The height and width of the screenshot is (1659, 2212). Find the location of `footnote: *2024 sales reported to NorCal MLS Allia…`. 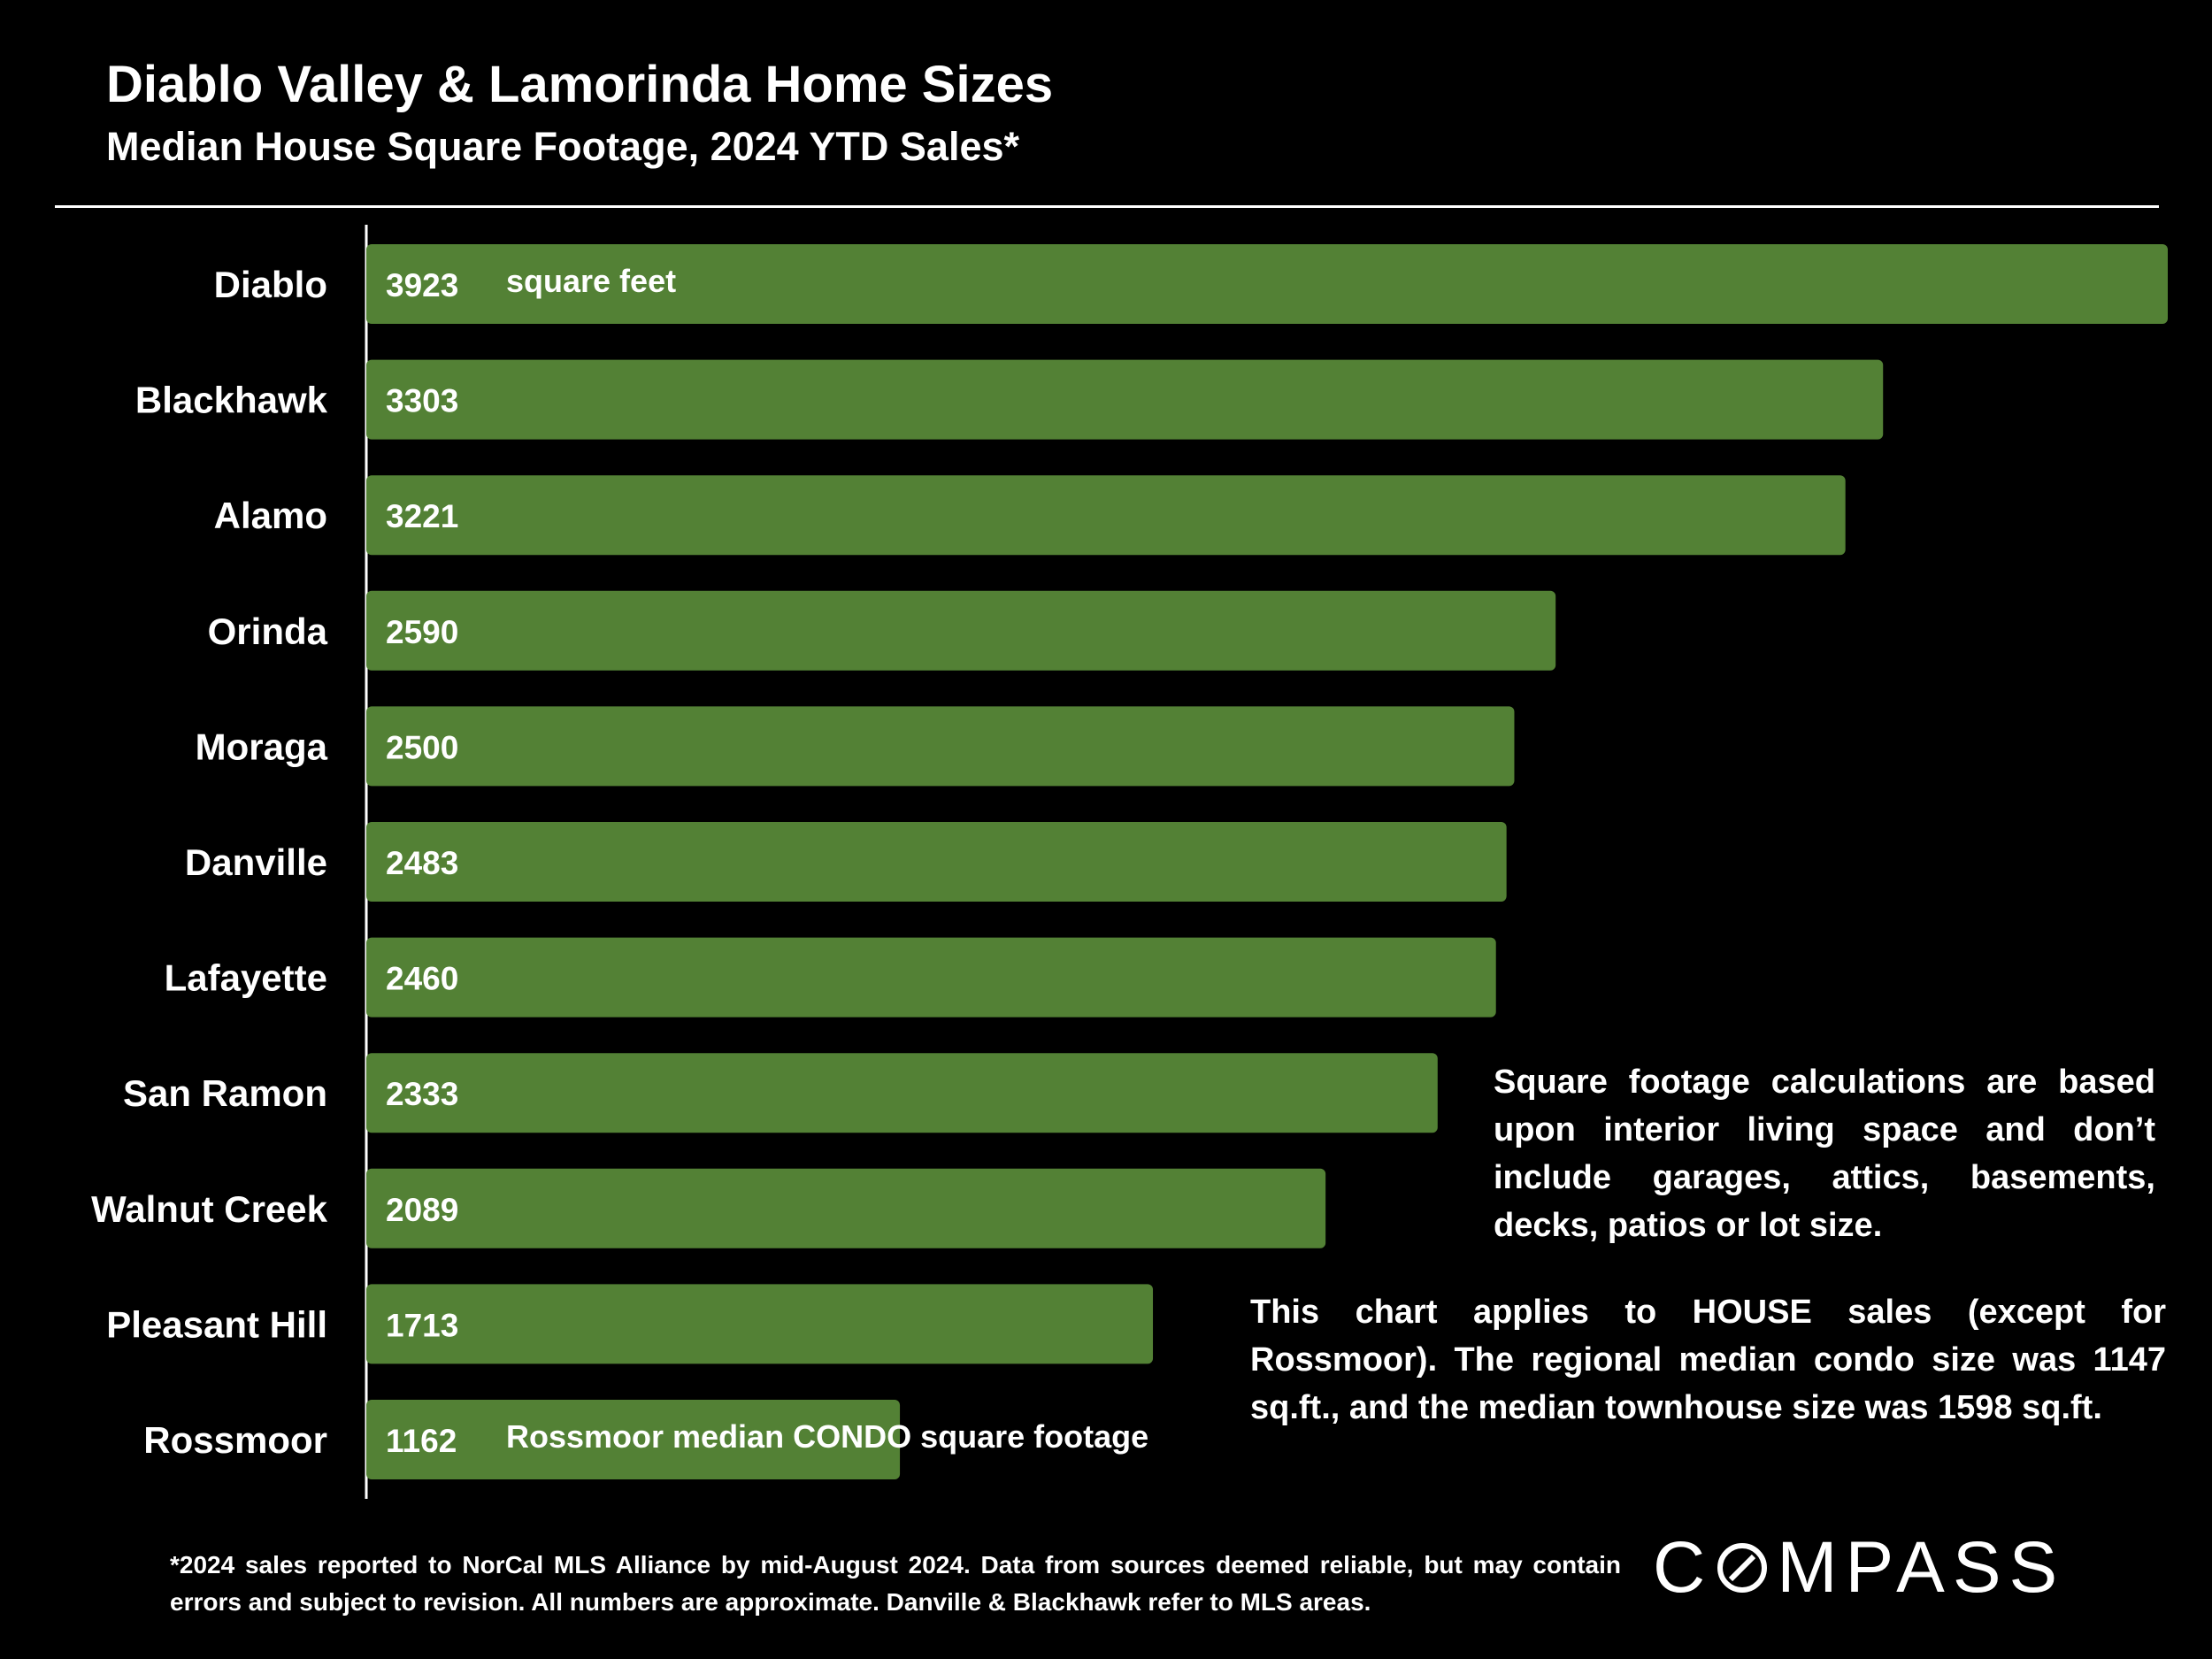

footnote: *2024 sales reported to NorCal MLS Allia… is located at coordinates (896, 1584).